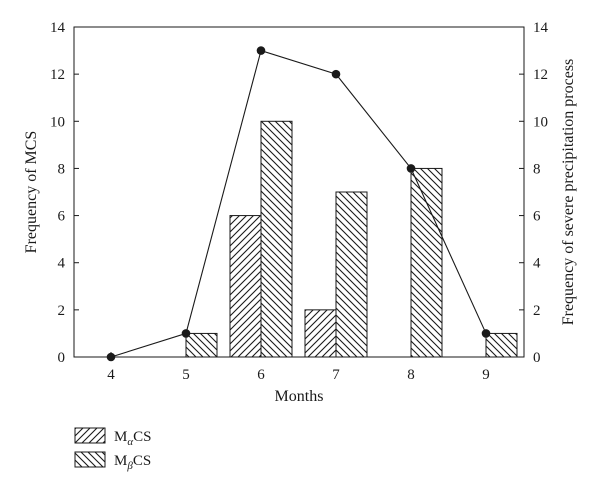  What do you see at coordinates (186, 375) in the screenshot?
I see `x-tick-label: 5` at bounding box center [186, 375].